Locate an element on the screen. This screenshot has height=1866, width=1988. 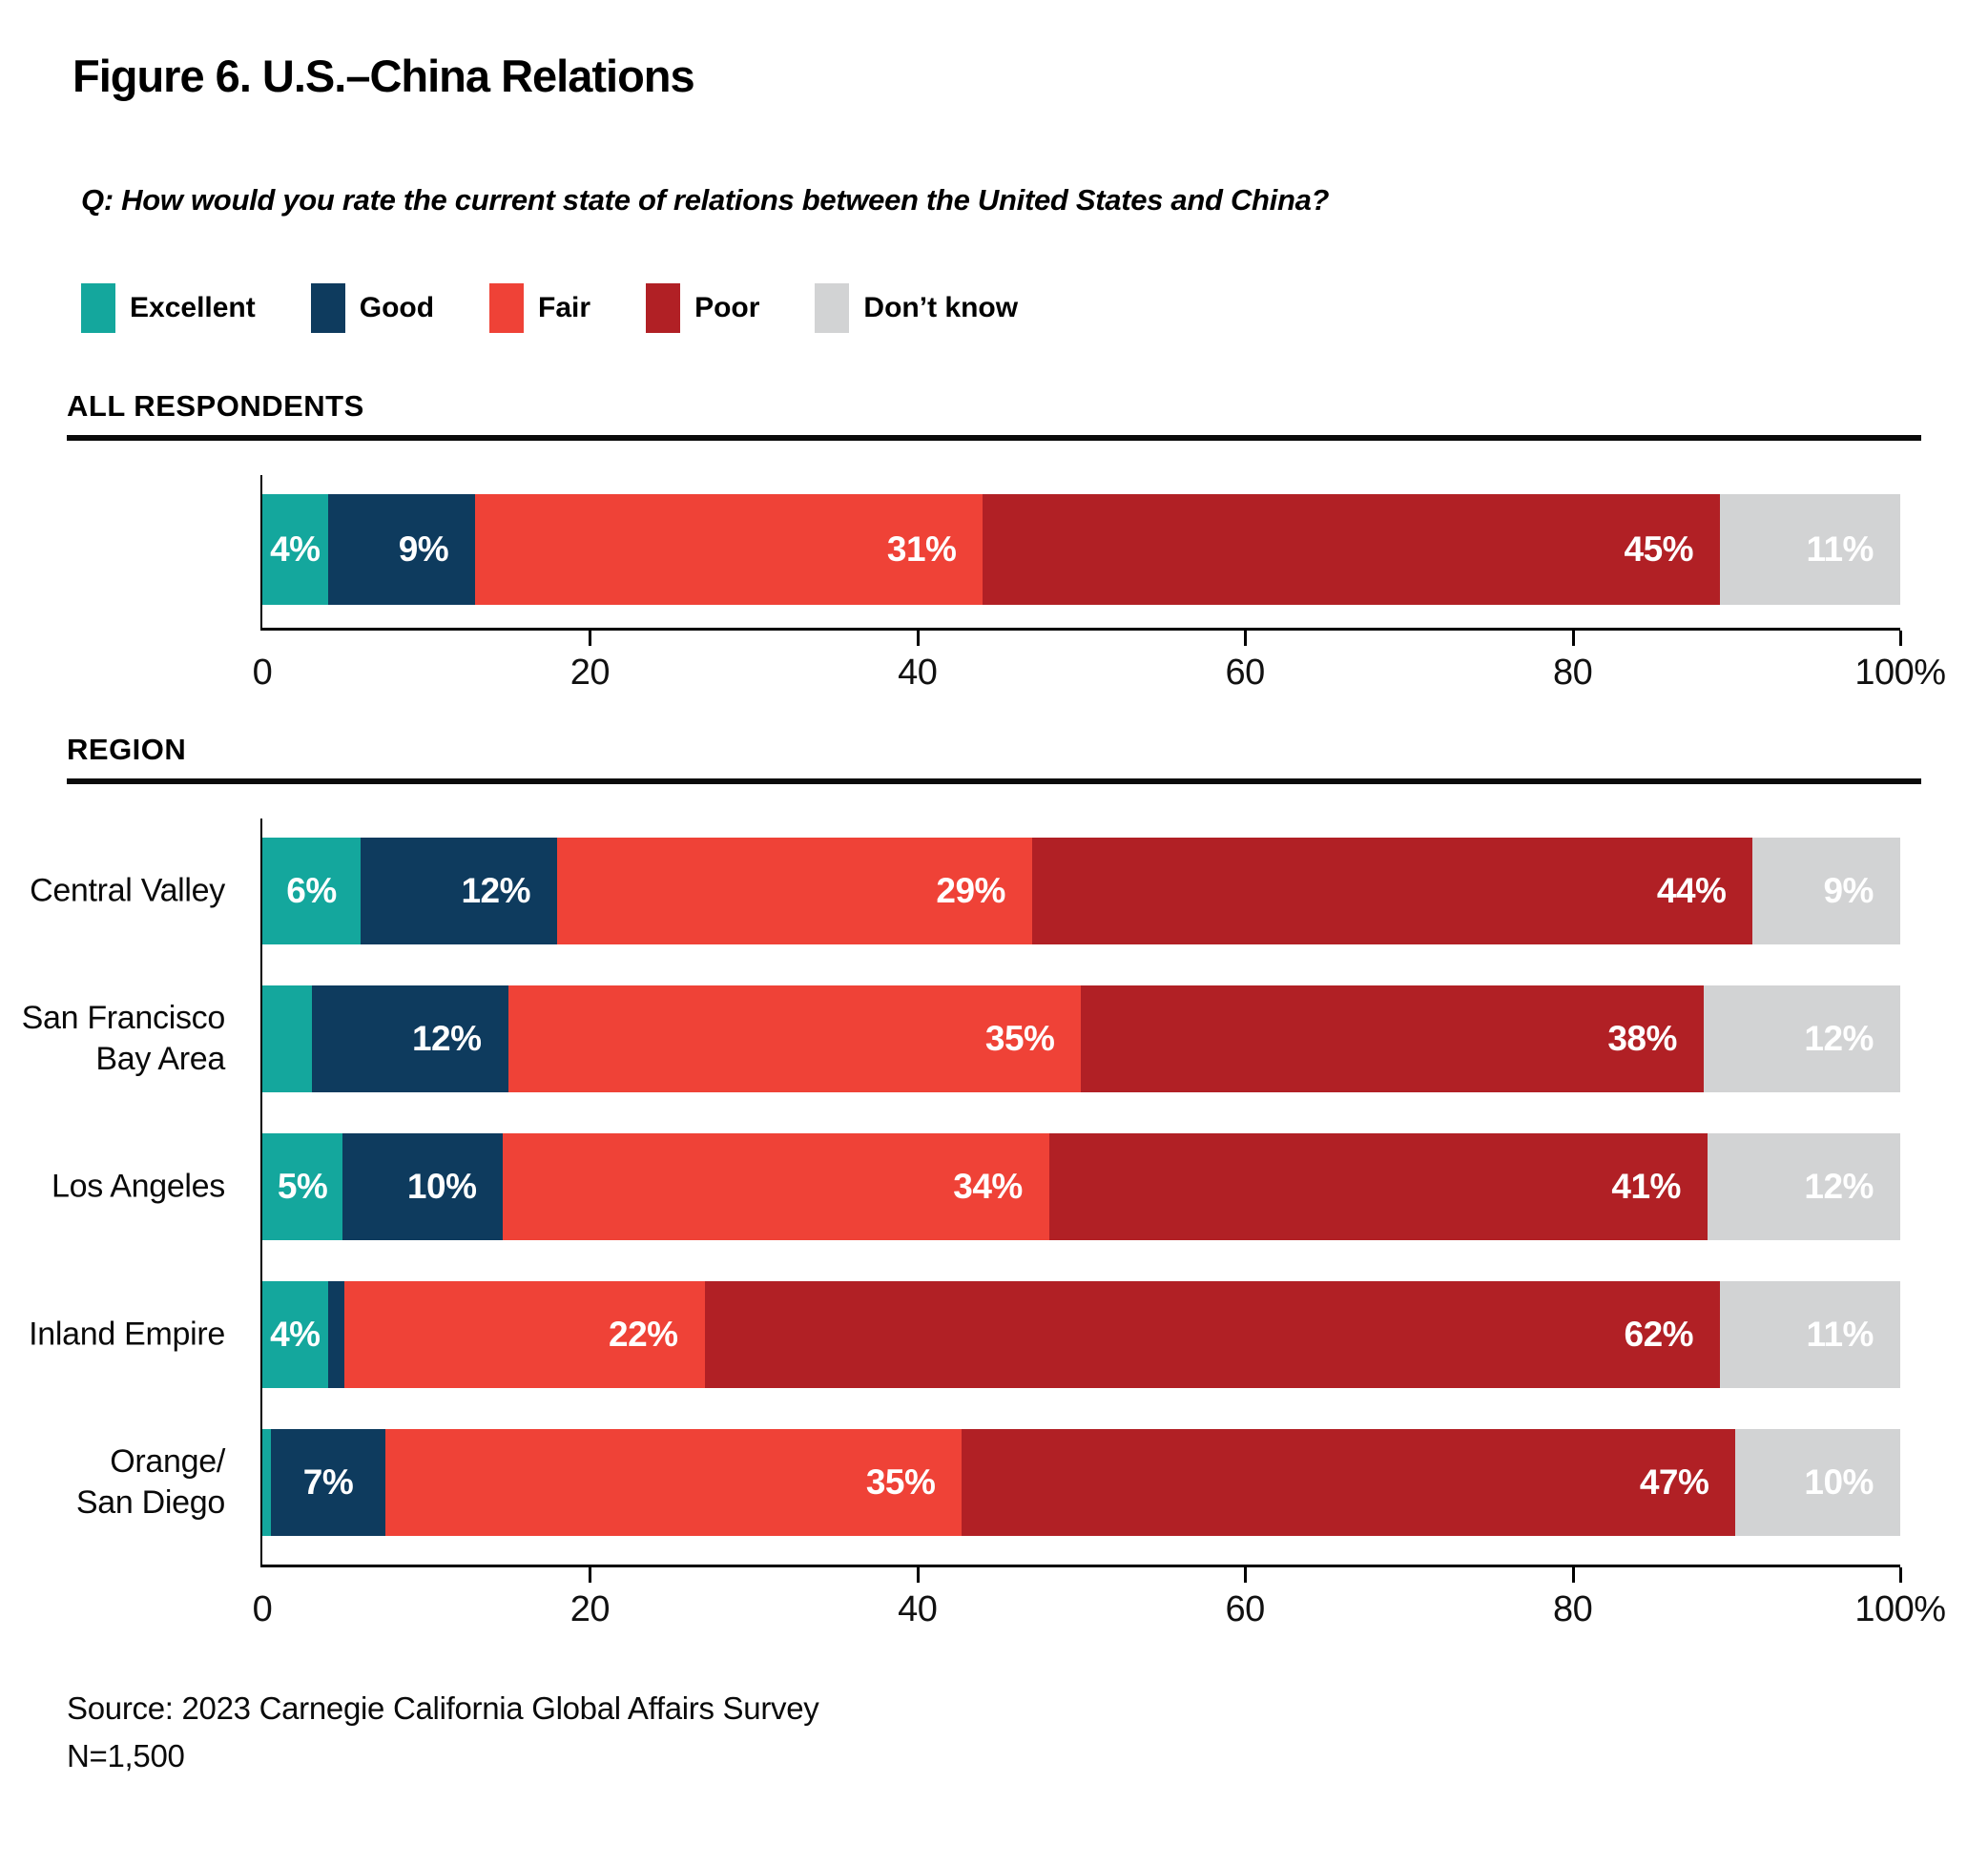
bar-segment-don-t-know: 10% is located at coordinates (1818, 1482).